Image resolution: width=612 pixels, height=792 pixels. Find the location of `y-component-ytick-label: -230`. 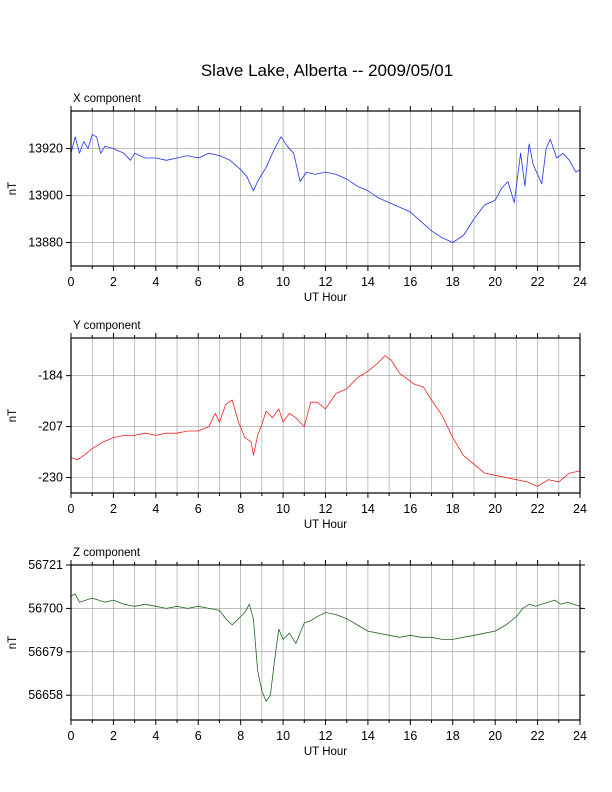

y-component-ytick-label: -230 is located at coordinates (50, 478).